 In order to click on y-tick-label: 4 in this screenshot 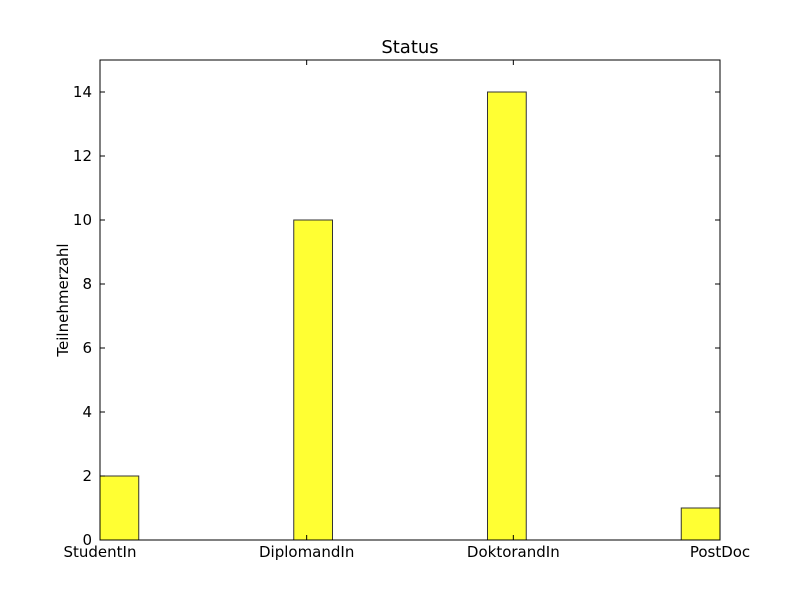, I will do `click(87, 412)`.